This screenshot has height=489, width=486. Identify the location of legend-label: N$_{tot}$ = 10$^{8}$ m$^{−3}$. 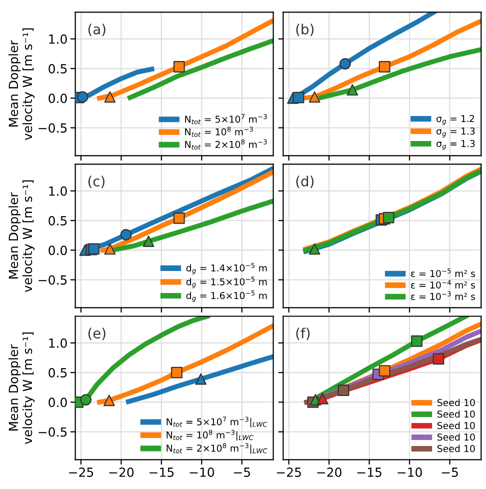
(219, 131).